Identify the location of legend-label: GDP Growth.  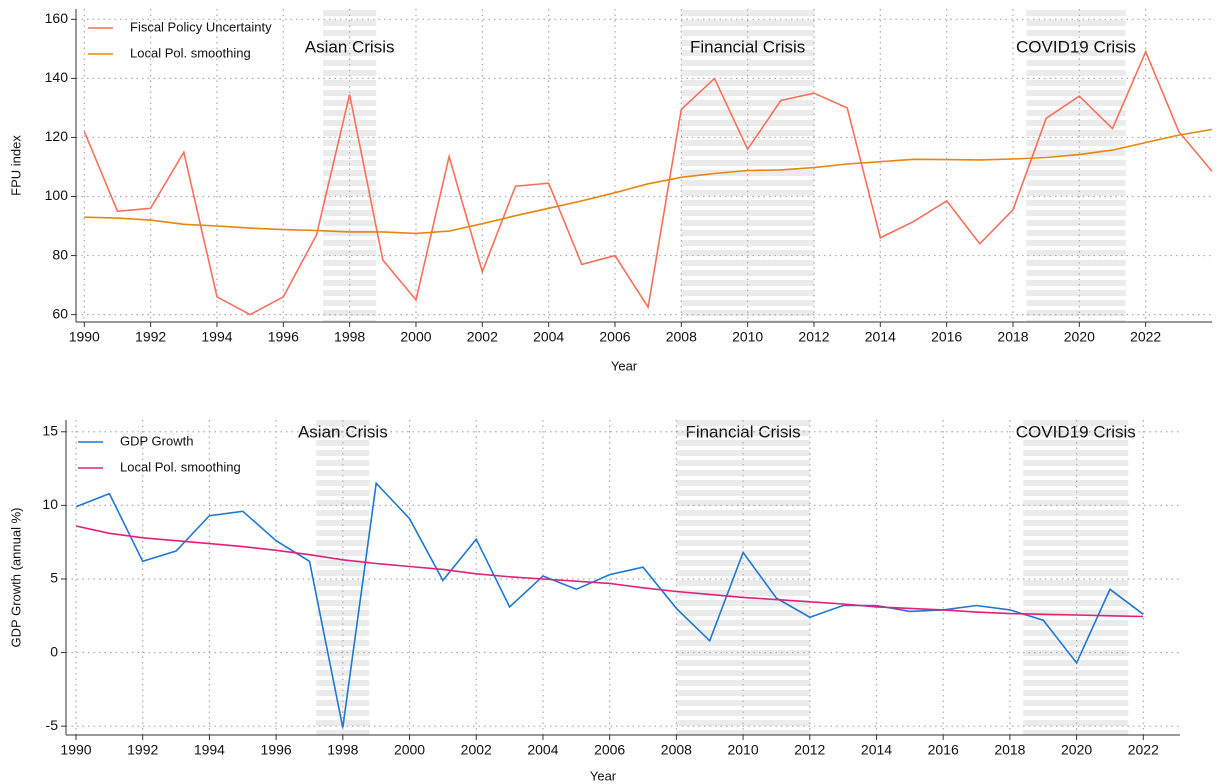
(156, 440).